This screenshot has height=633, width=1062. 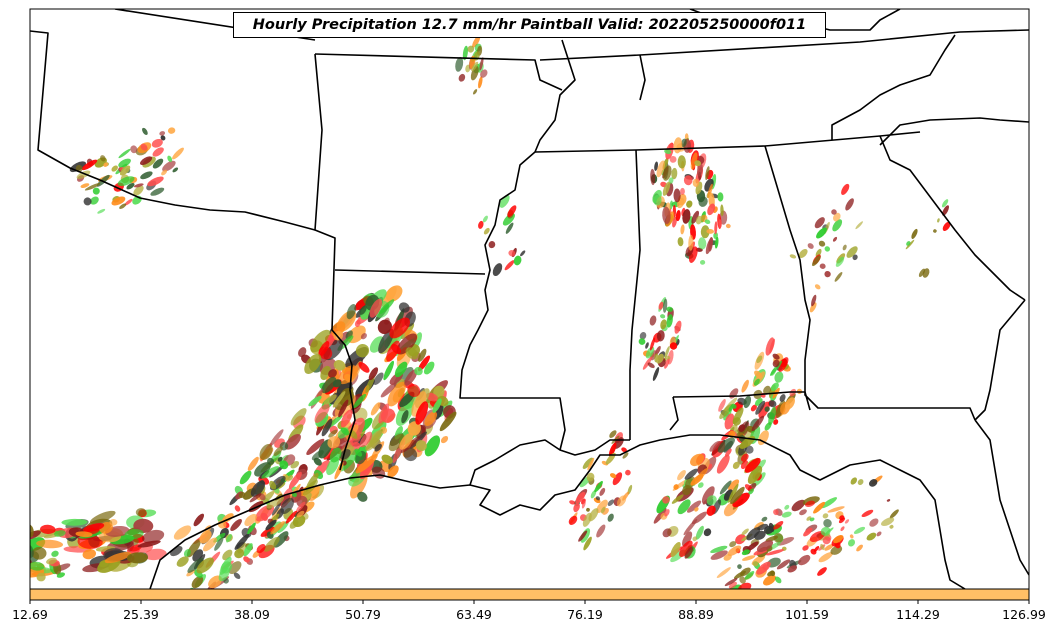 What do you see at coordinates (741, 401) in the screenshot?
I see `boundary-alabama-florida` at bounding box center [741, 401].